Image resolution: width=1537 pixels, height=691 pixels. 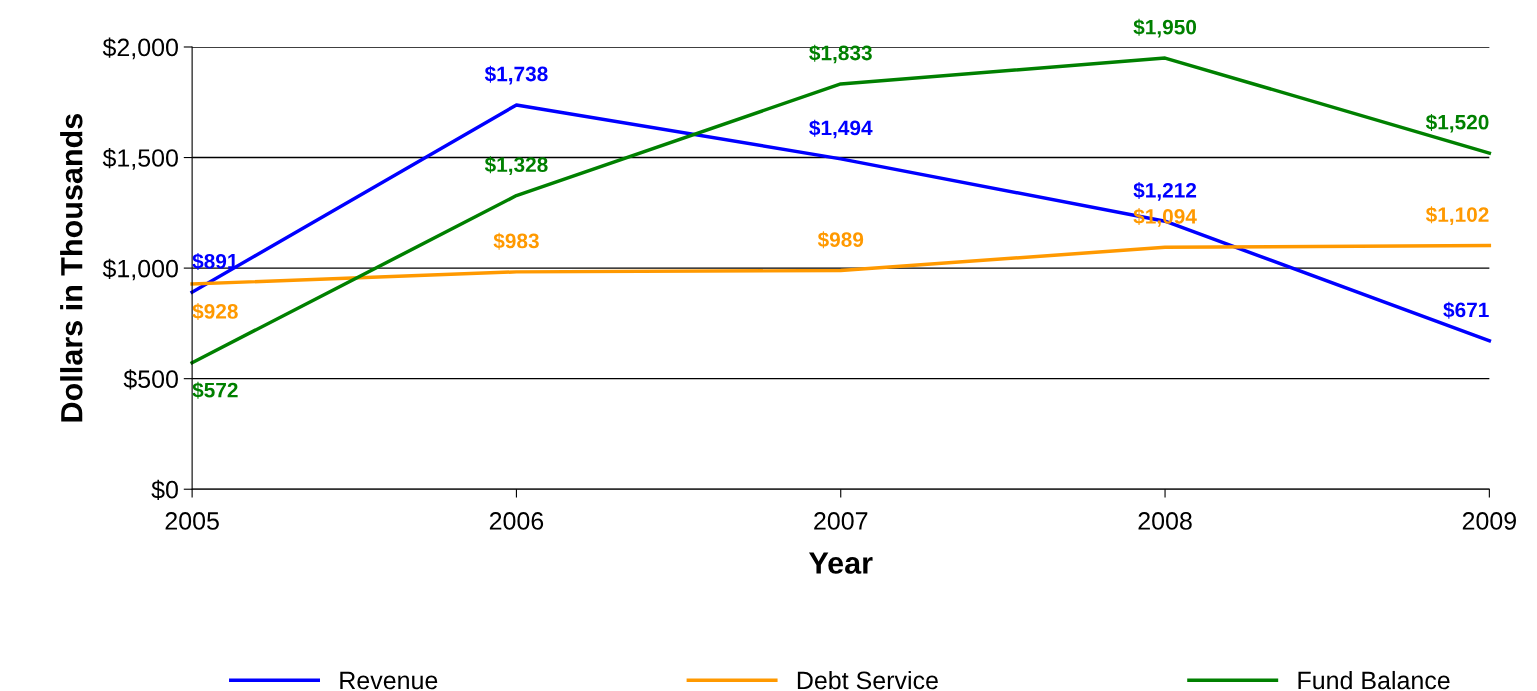 What do you see at coordinates (1165, 521) in the screenshot?
I see `x-tick-label: 2008` at bounding box center [1165, 521].